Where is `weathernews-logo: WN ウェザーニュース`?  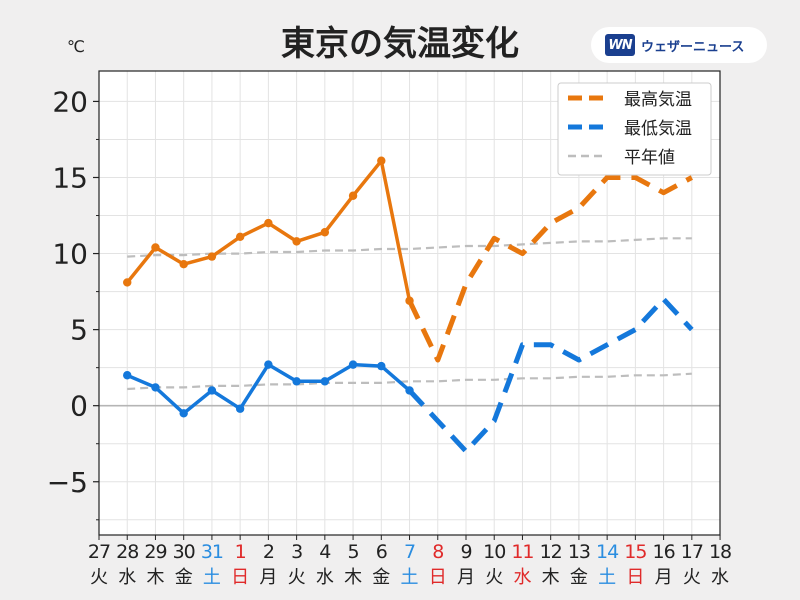
weathernews-logo: WN ウェザーニュース is located at coordinates (679, 45).